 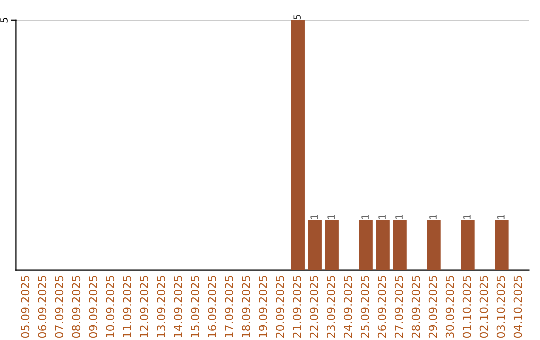 What do you see at coordinates (161, 307) in the screenshot?
I see `x-tick-label: 13.09.2025` at bounding box center [161, 307].